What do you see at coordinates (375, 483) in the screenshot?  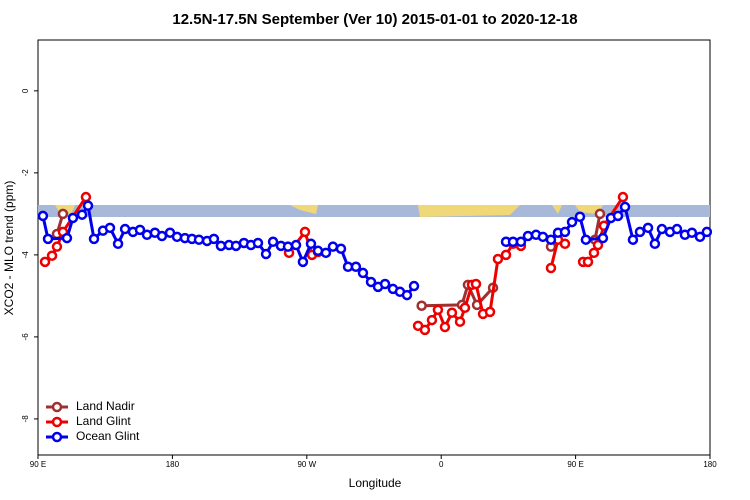 I see `x-axis-label: Longitude` at bounding box center [375, 483].